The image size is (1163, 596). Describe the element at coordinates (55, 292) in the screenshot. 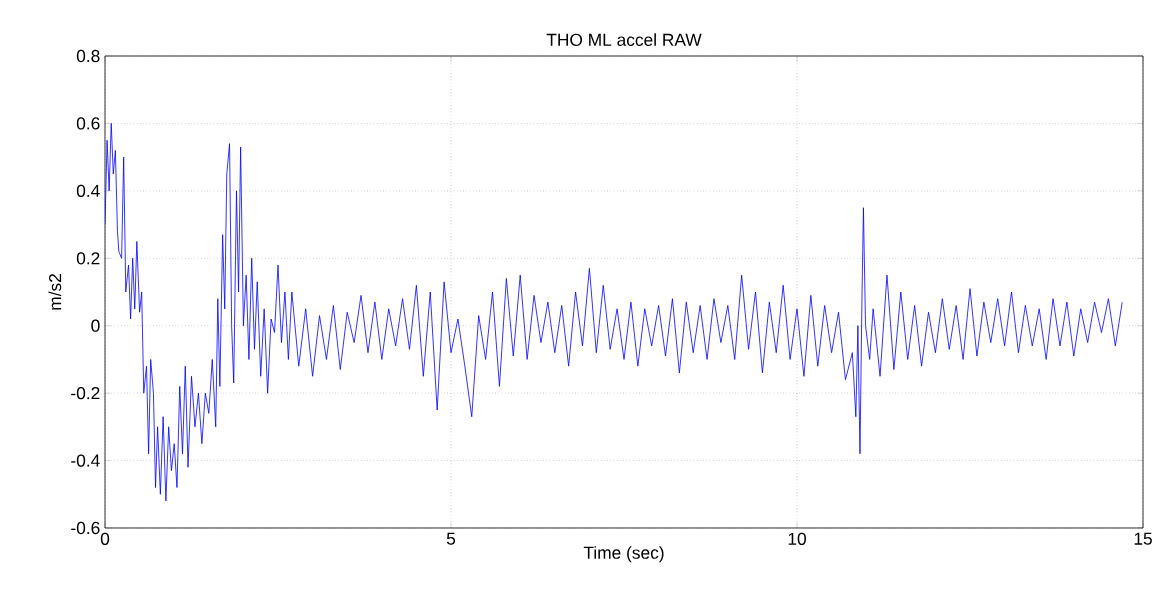

I see `y-axis-title: m/s2` at that location.